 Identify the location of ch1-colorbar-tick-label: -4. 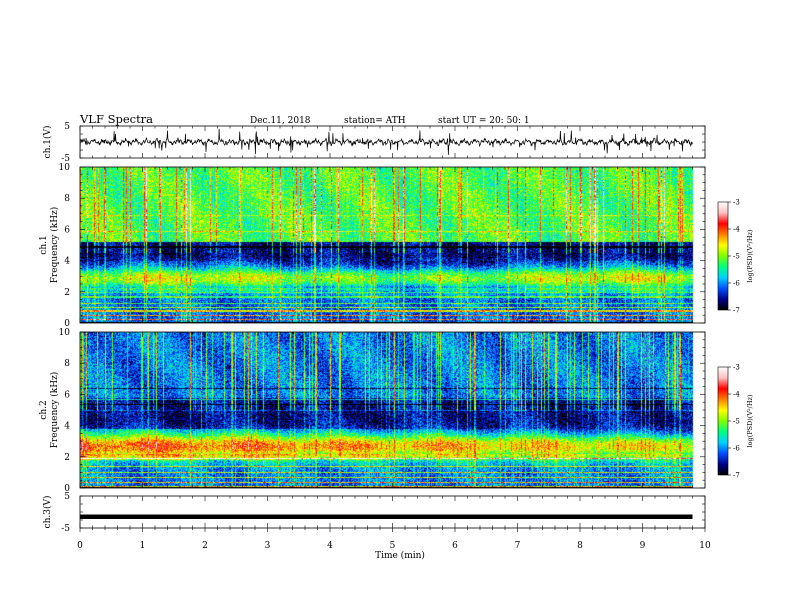
(736, 230).